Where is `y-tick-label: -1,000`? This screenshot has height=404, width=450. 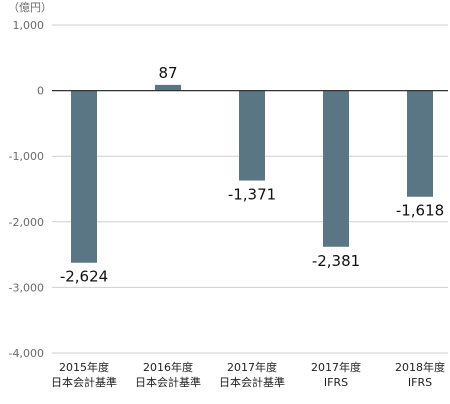
y-tick-label: -1,000 is located at coordinates (26, 156).